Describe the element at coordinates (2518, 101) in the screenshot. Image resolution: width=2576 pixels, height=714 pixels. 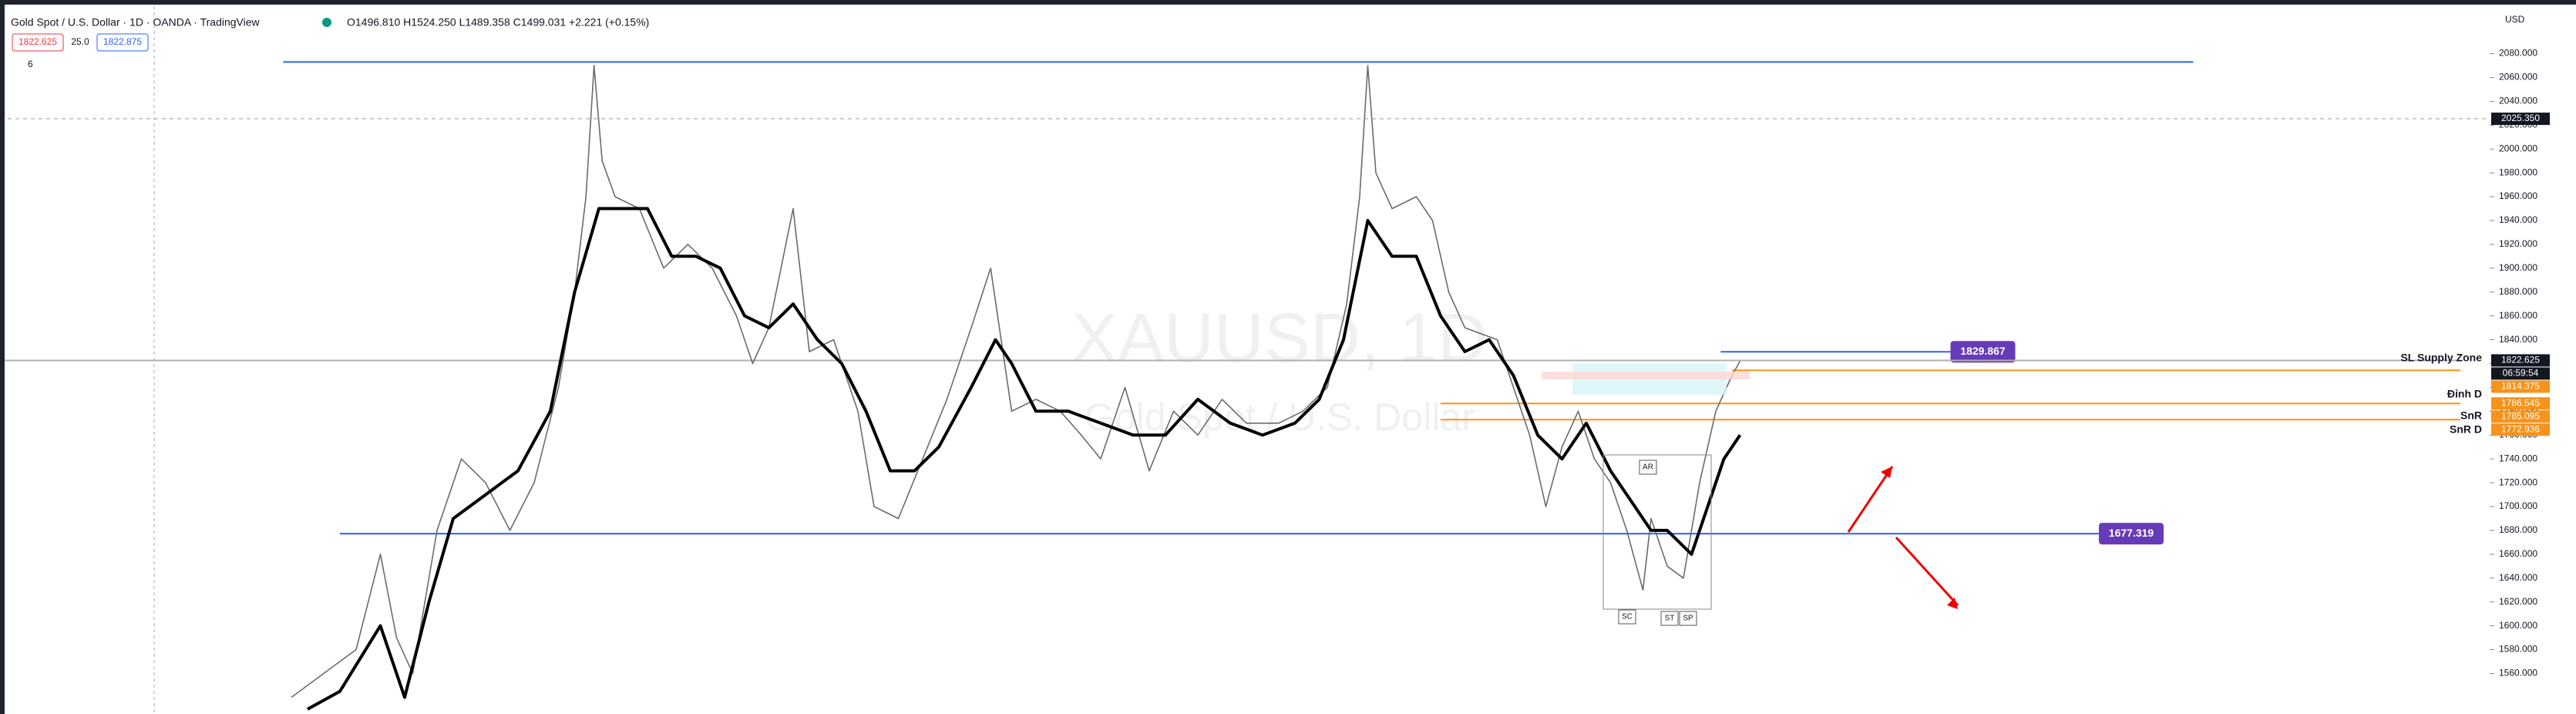
I see `y-tick-label: 2040.000` at that location.